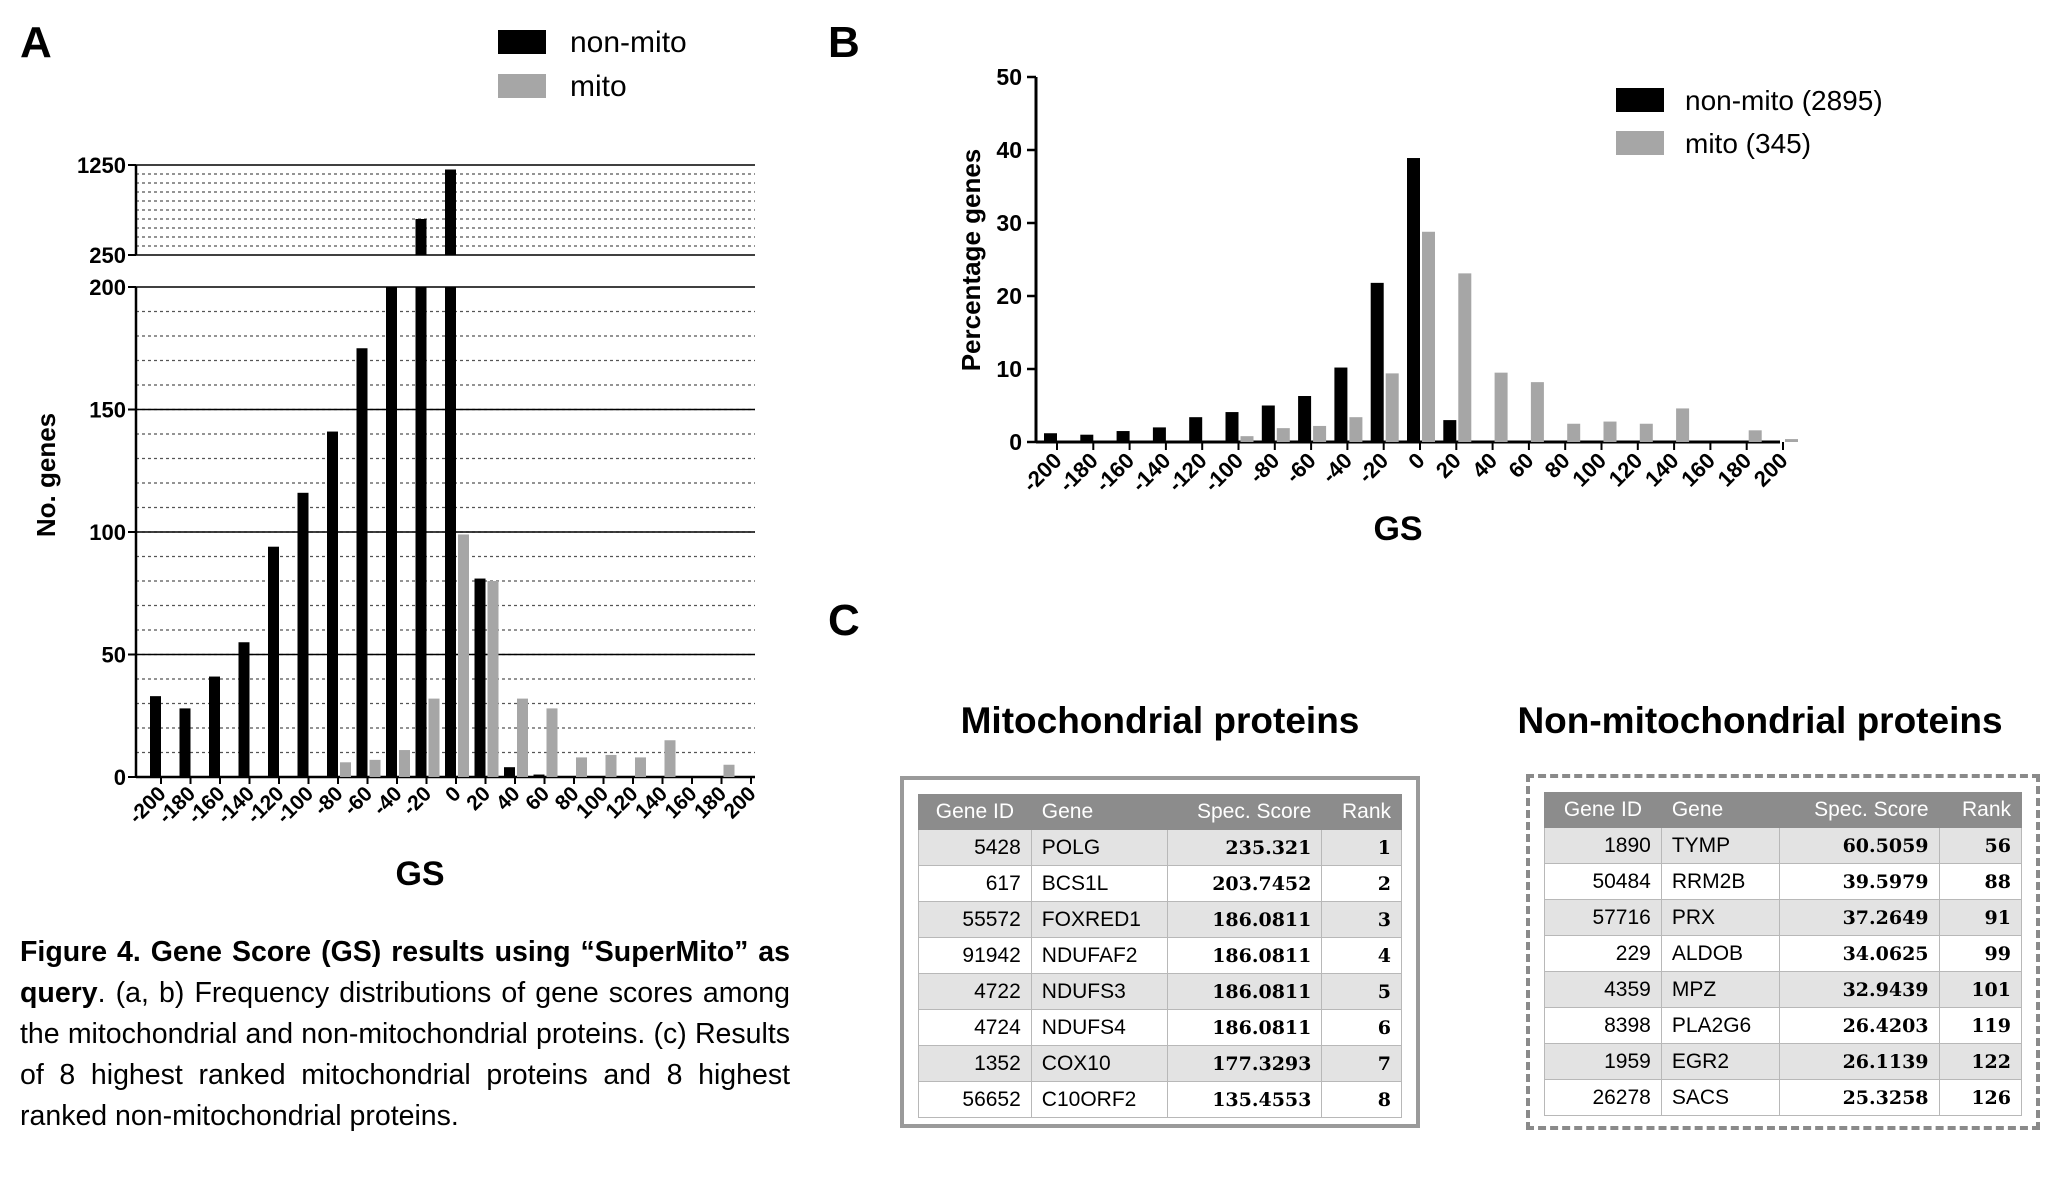  I want to click on table-cell: 122, so click(1980, 1061).